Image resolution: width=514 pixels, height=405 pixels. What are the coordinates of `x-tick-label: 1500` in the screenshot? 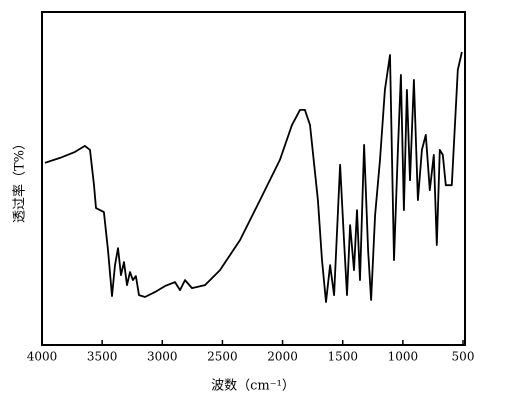 It's located at (342, 357).